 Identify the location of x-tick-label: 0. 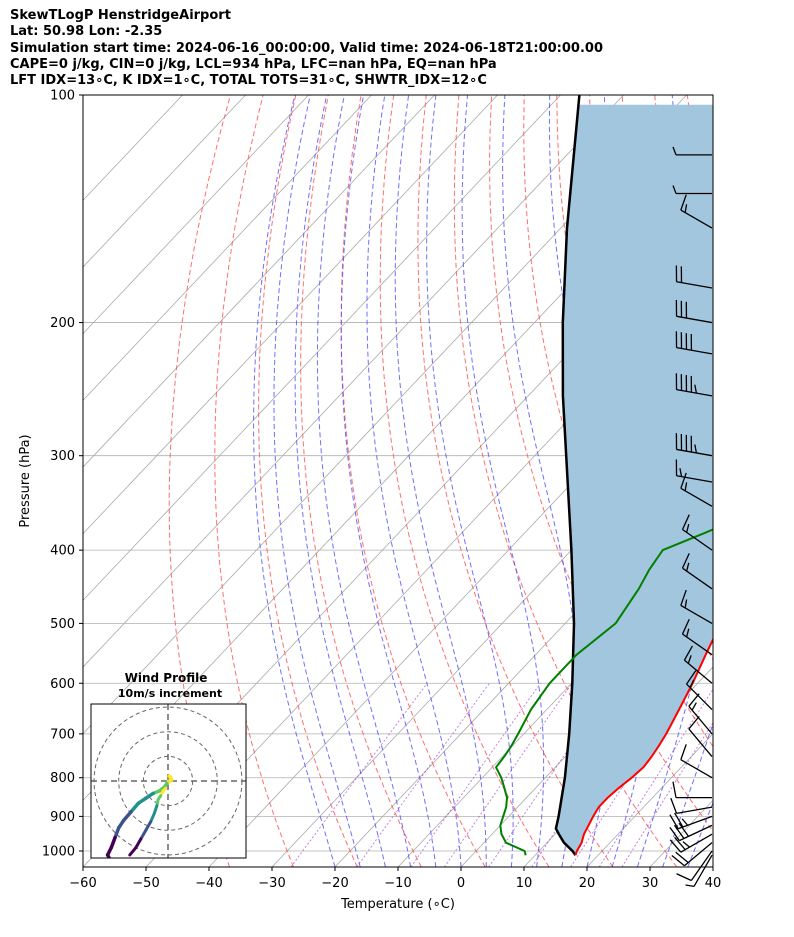
(461, 883).